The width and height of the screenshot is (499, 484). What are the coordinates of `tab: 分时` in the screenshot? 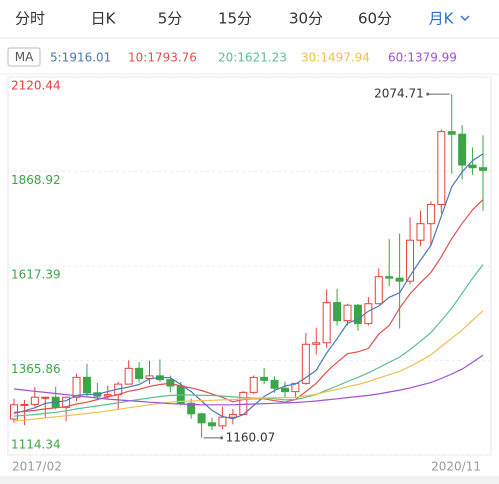 It's located at (30, 19).